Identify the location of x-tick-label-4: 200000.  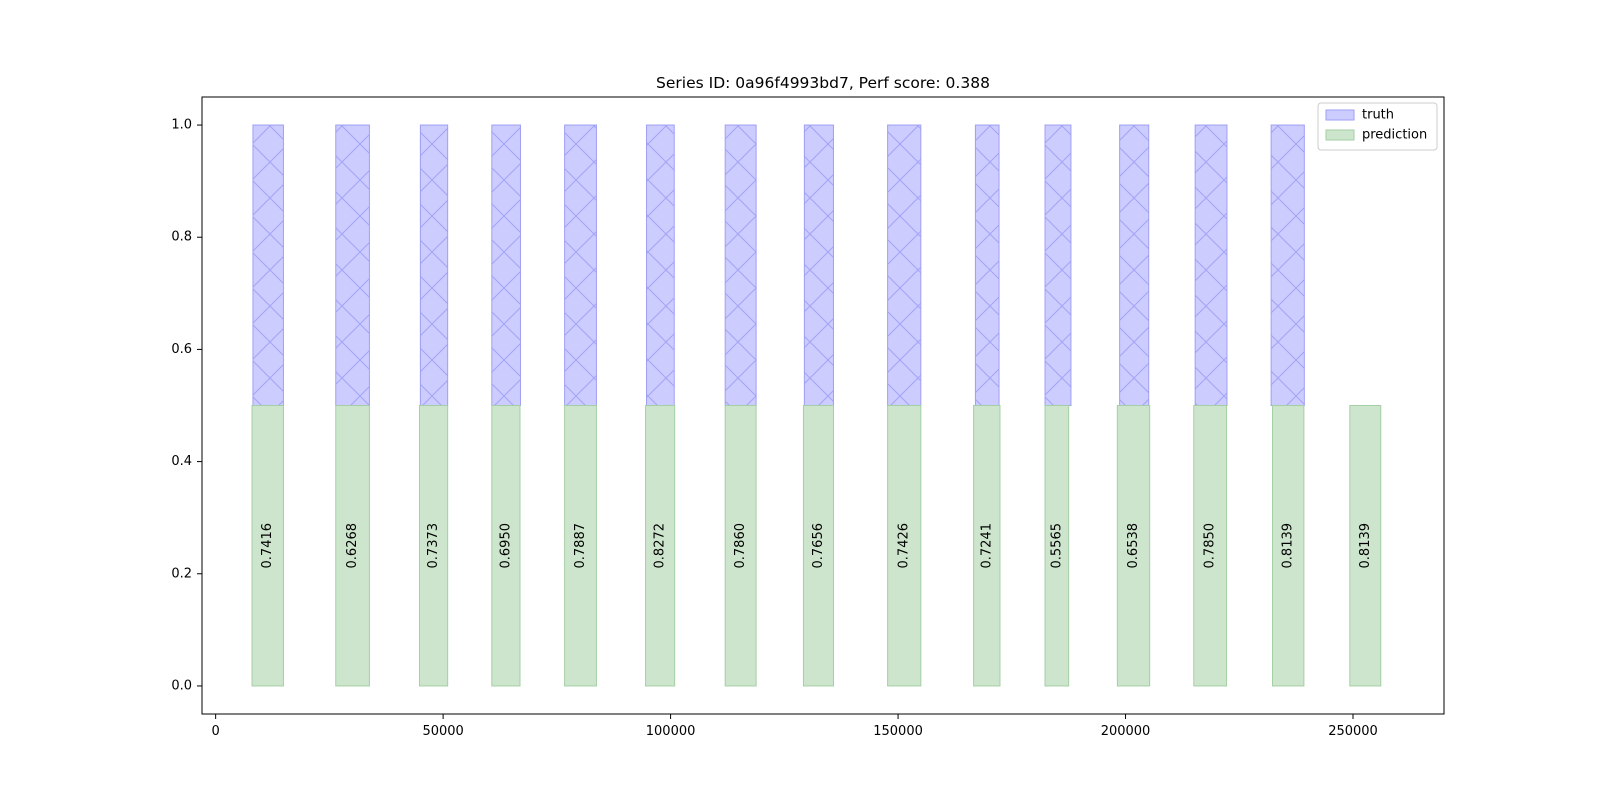
(1126, 731).